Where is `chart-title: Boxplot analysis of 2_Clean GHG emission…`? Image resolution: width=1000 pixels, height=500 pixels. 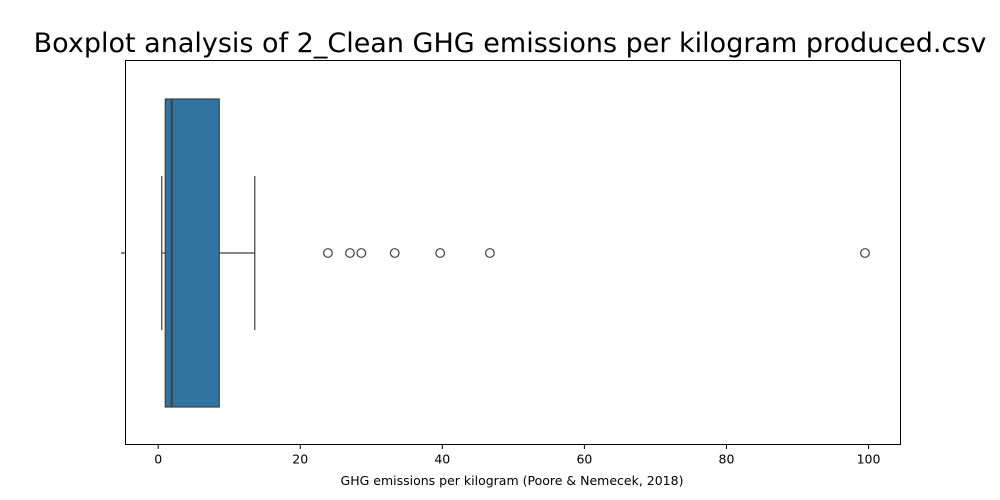 chart-title: Boxplot analysis of 2_Clean GHG emission… is located at coordinates (510, 43).